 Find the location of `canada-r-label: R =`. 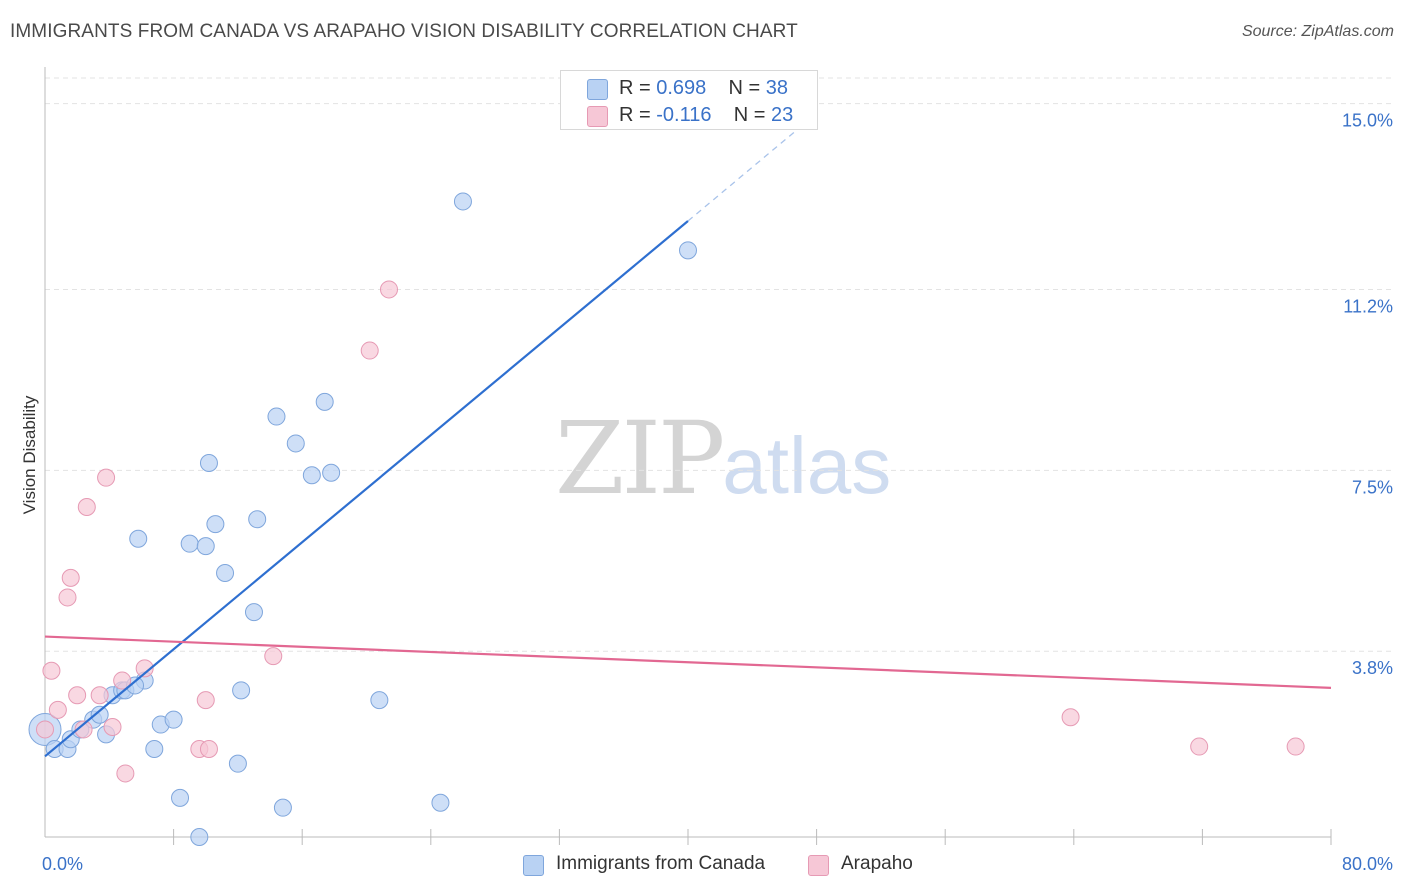

canada-r-label: R = is located at coordinates (635, 88).